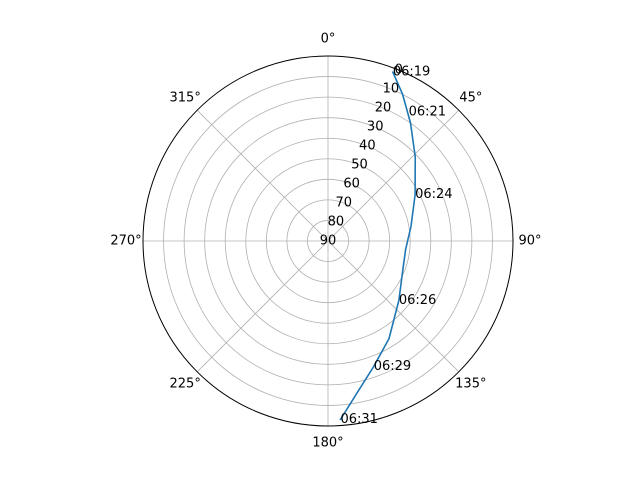 The height and width of the screenshot is (480, 640). I want to click on r-tick-label: 60, so click(351, 184).